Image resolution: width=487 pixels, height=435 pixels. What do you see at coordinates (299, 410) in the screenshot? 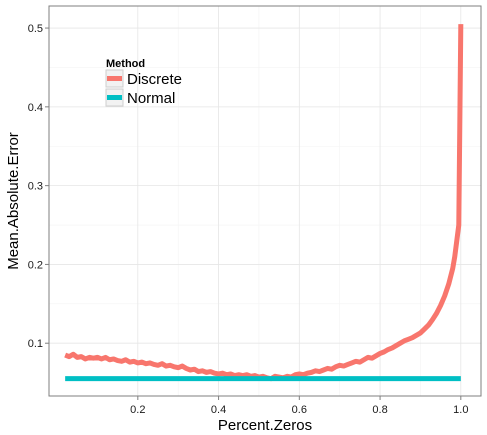
I see `x-tick-label: 0.6` at bounding box center [299, 410].